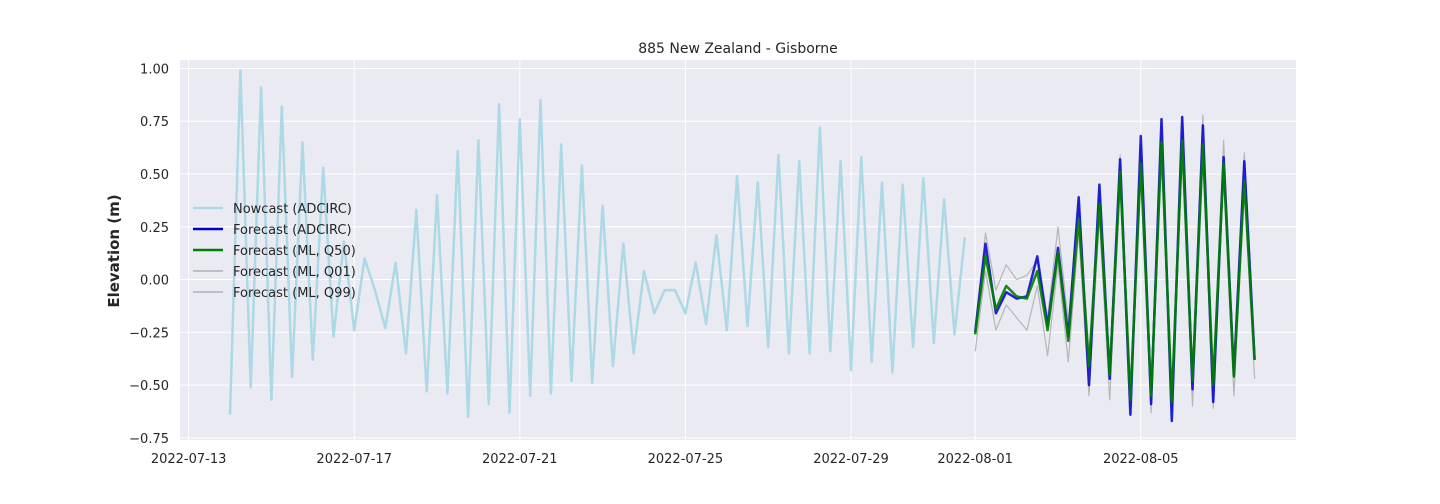 Image resolution: width=1440 pixels, height=504 pixels. I want to click on x-tick-label: 2022-08-05, so click(1141, 459).